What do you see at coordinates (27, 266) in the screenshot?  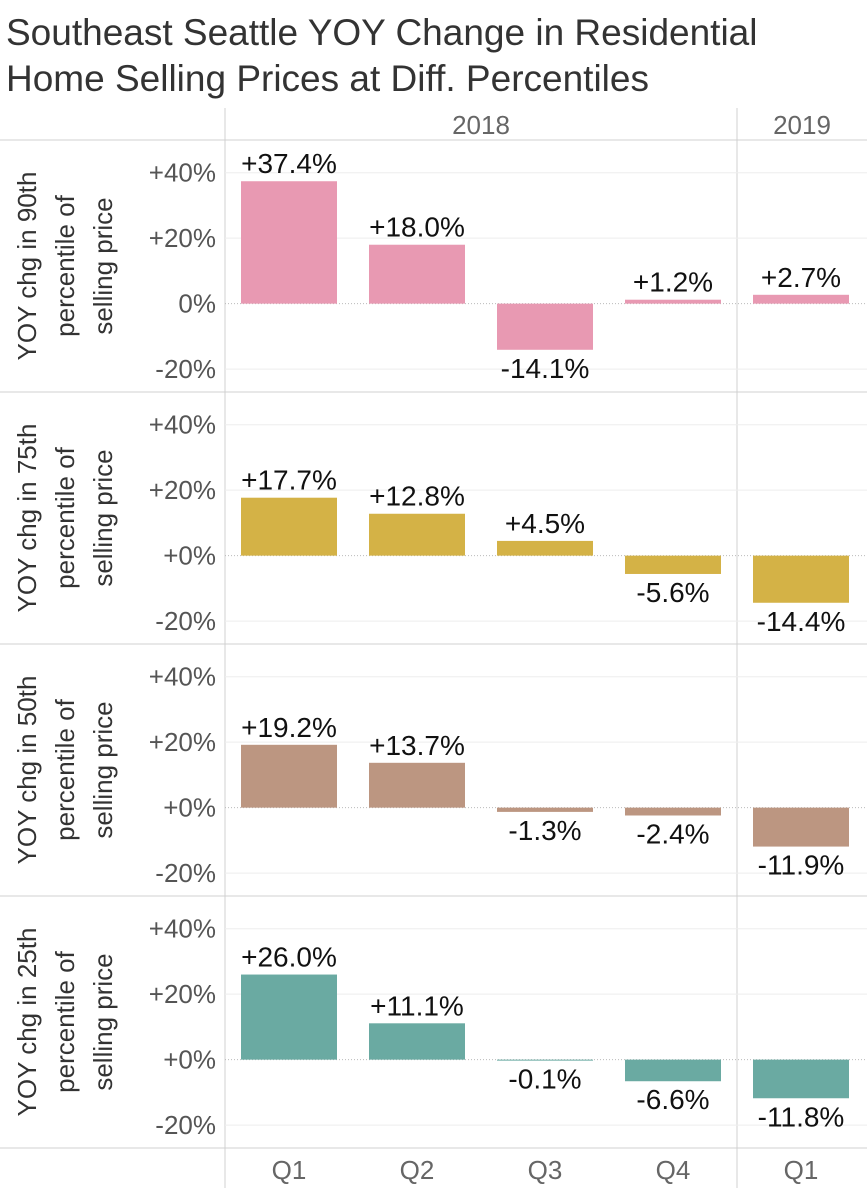 I see `y-axis-title-line: YOY chg in 90th` at bounding box center [27, 266].